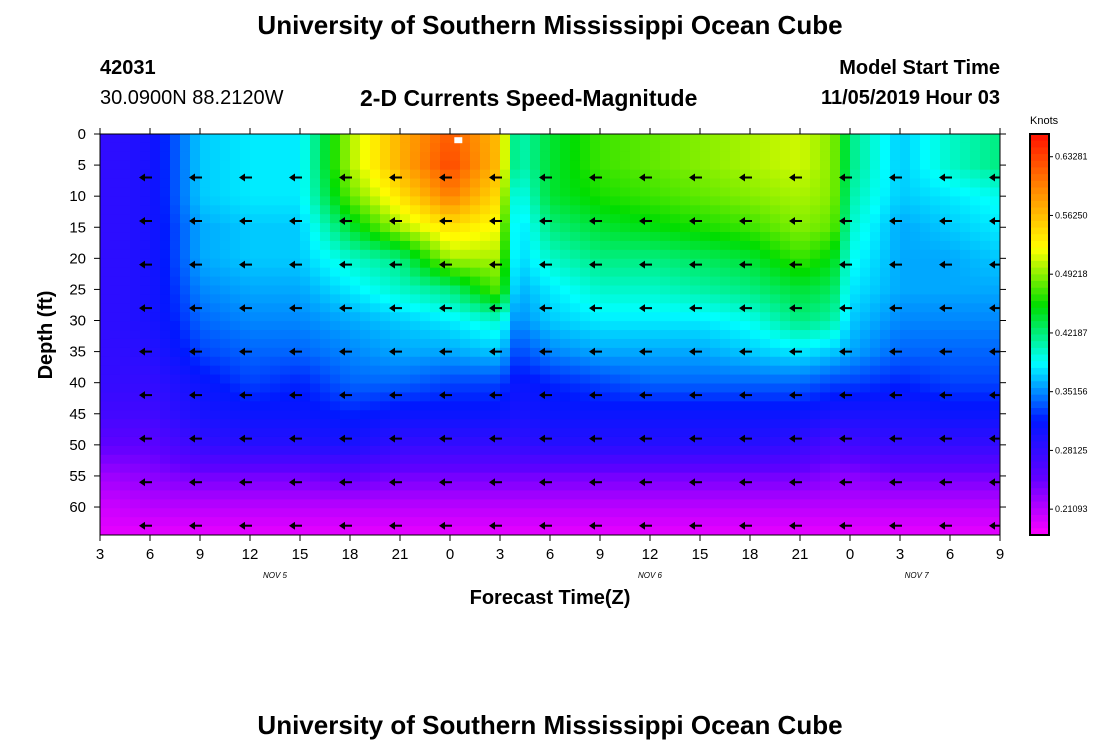 The image size is (1100, 750). What do you see at coordinates (910, 98) in the screenshot?
I see `model-start-value: 11/05/2019 Hour 03` at bounding box center [910, 98].